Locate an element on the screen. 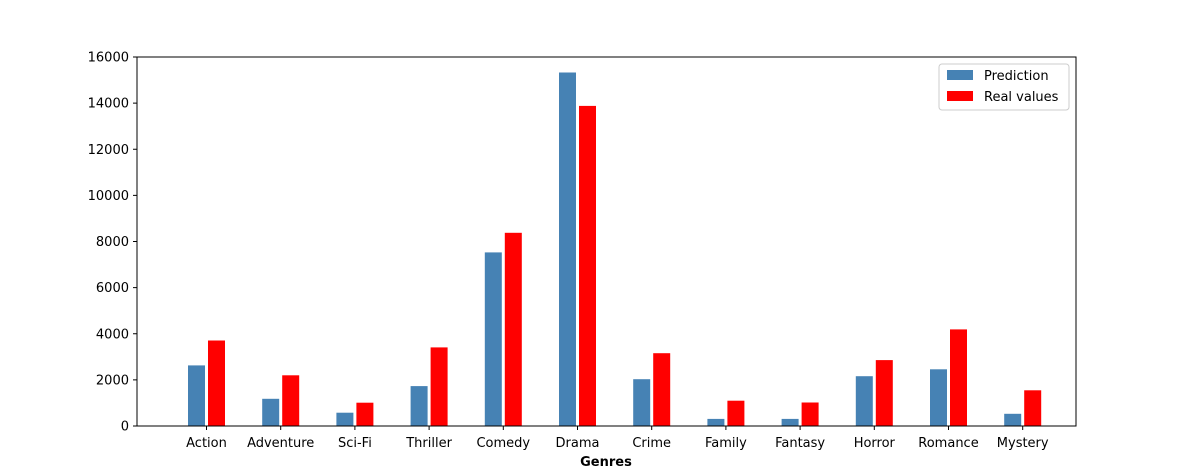  bar-prediction-romance is located at coordinates (938, 397).